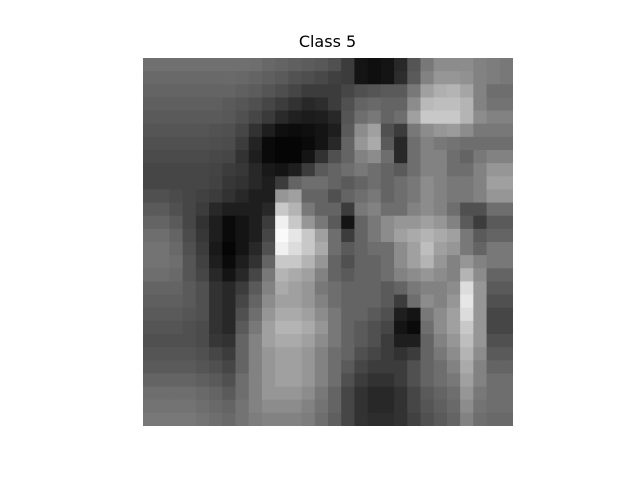 Image resolution: width=640 pixels, height=480 pixels. What do you see at coordinates (327, 41) in the screenshot?
I see `chart-title: Class 5` at bounding box center [327, 41].